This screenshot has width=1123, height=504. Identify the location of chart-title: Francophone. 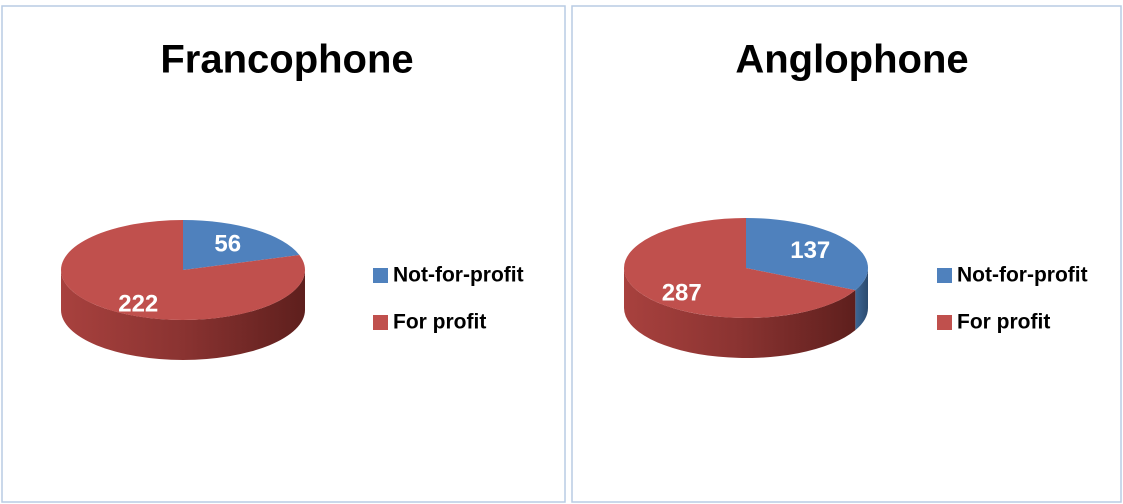
(286, 60).